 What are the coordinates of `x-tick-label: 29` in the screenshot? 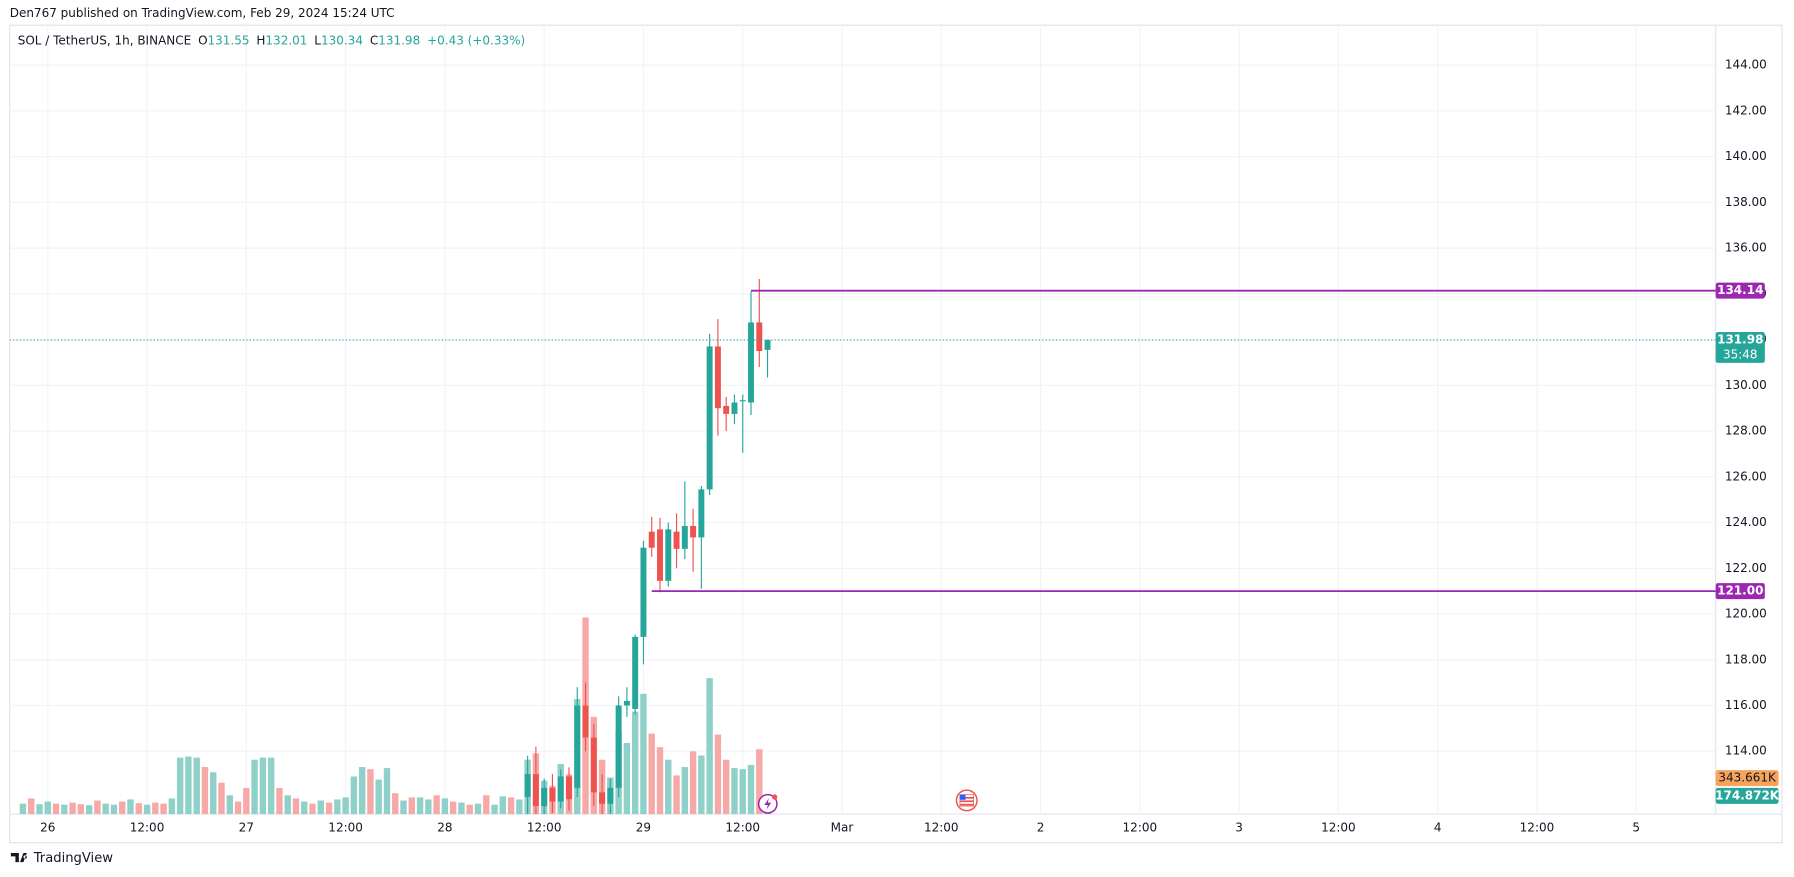 It's located at (643, 827).